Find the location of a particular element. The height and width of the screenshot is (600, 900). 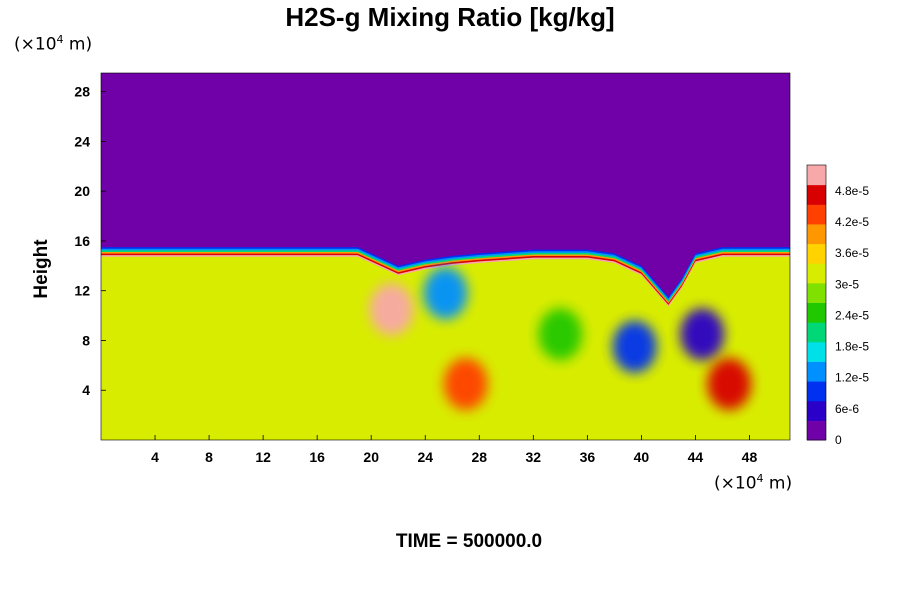

colorbar-tick-label: 2.4e-5 is located at coordinates (852, 315).